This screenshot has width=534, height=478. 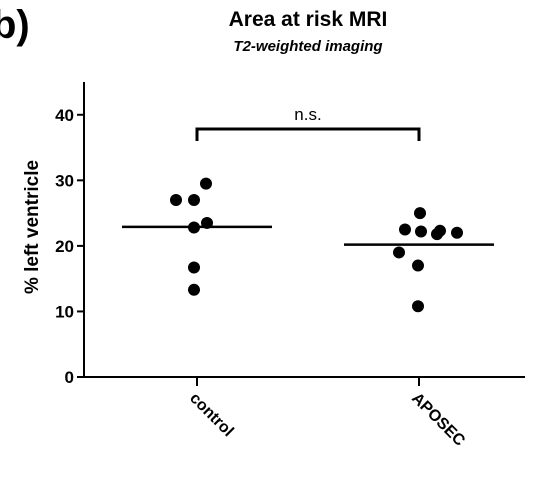 What do you see at coordinates (308, 134) in the screenshot?
I see `significance-bracket` at bounding box center [308, 134].